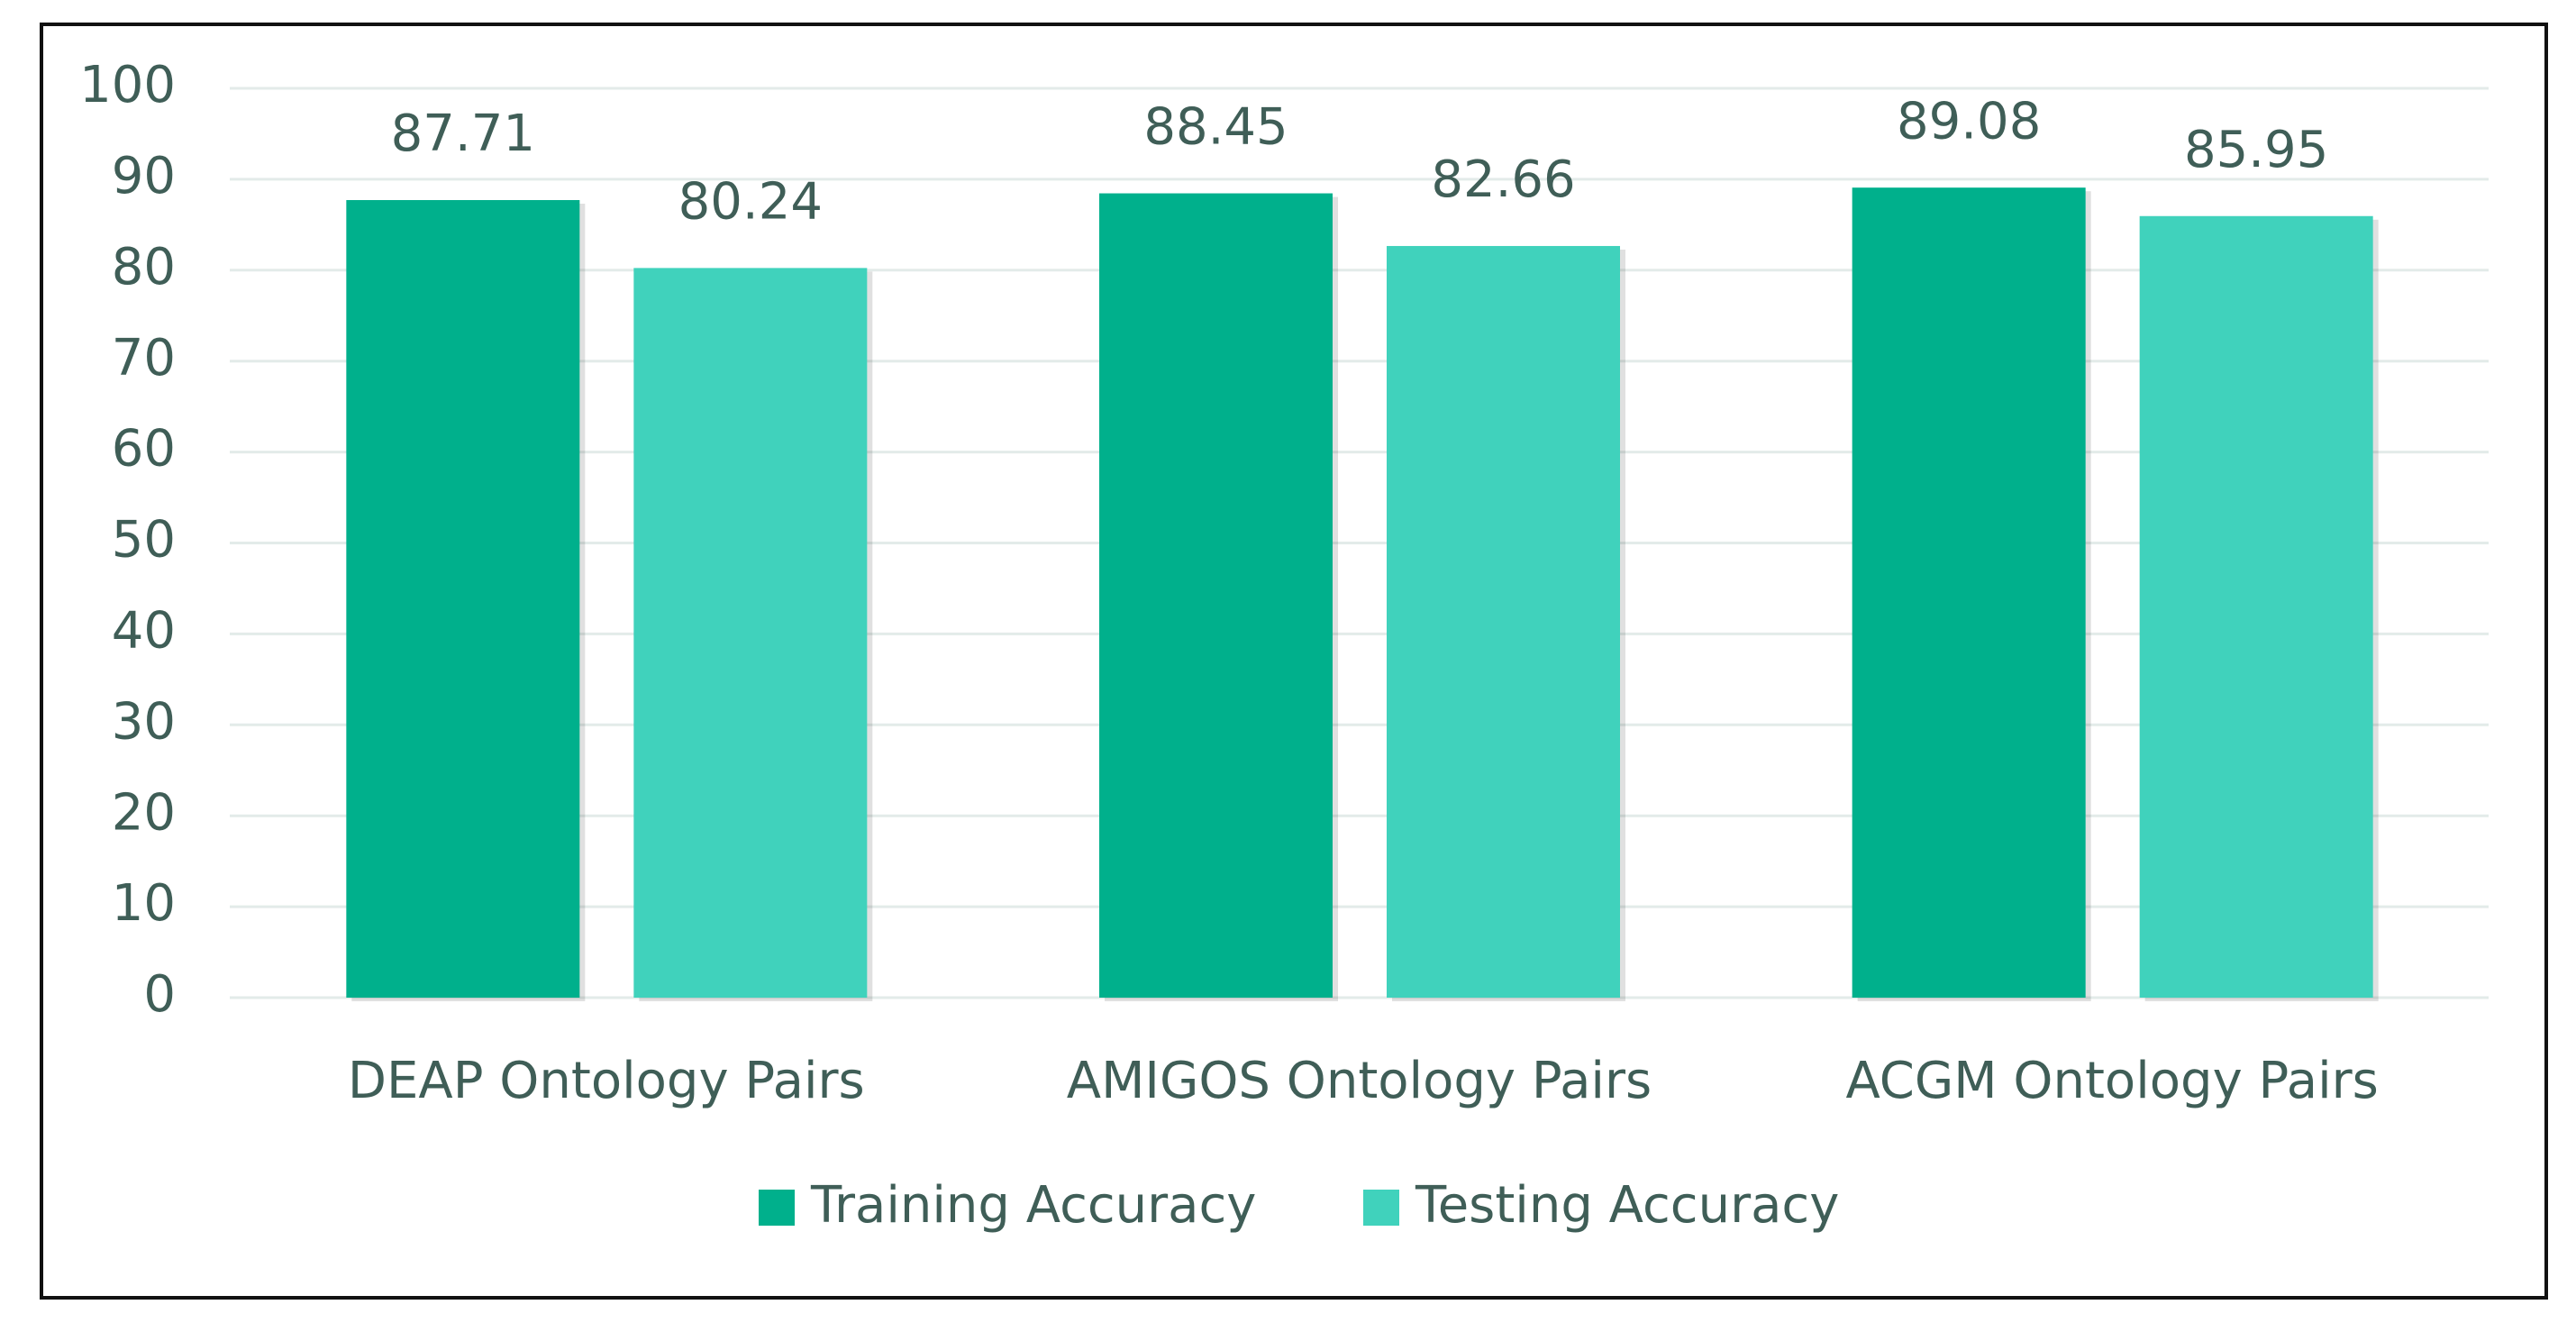 This screenshot has width=2576, height=1332. Describe the element at coordinates (144, 176) in the screenshot. I see `y-tick-label: 90` at that location.